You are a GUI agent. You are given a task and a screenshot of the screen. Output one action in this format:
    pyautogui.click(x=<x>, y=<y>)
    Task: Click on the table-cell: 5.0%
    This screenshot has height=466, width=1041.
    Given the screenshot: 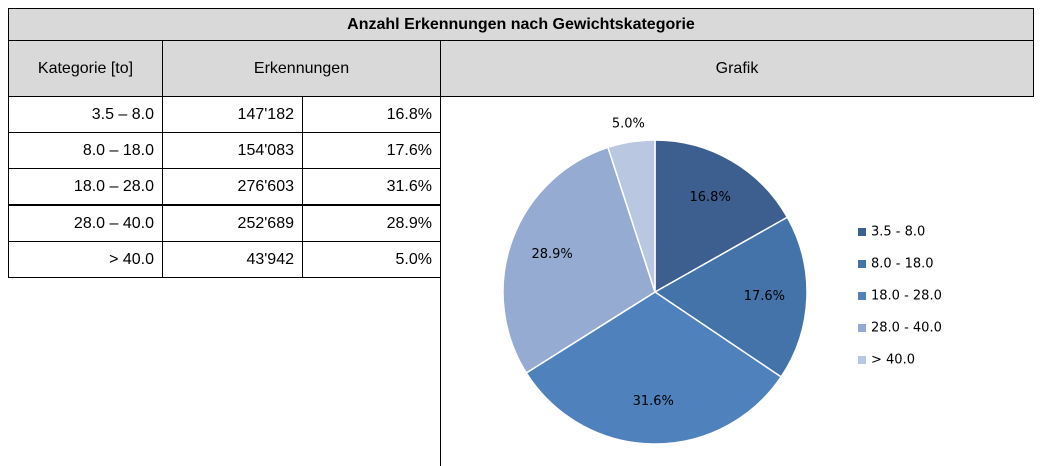 What is the action you would take?
    pyautogui.click(x=371, y=259)
    